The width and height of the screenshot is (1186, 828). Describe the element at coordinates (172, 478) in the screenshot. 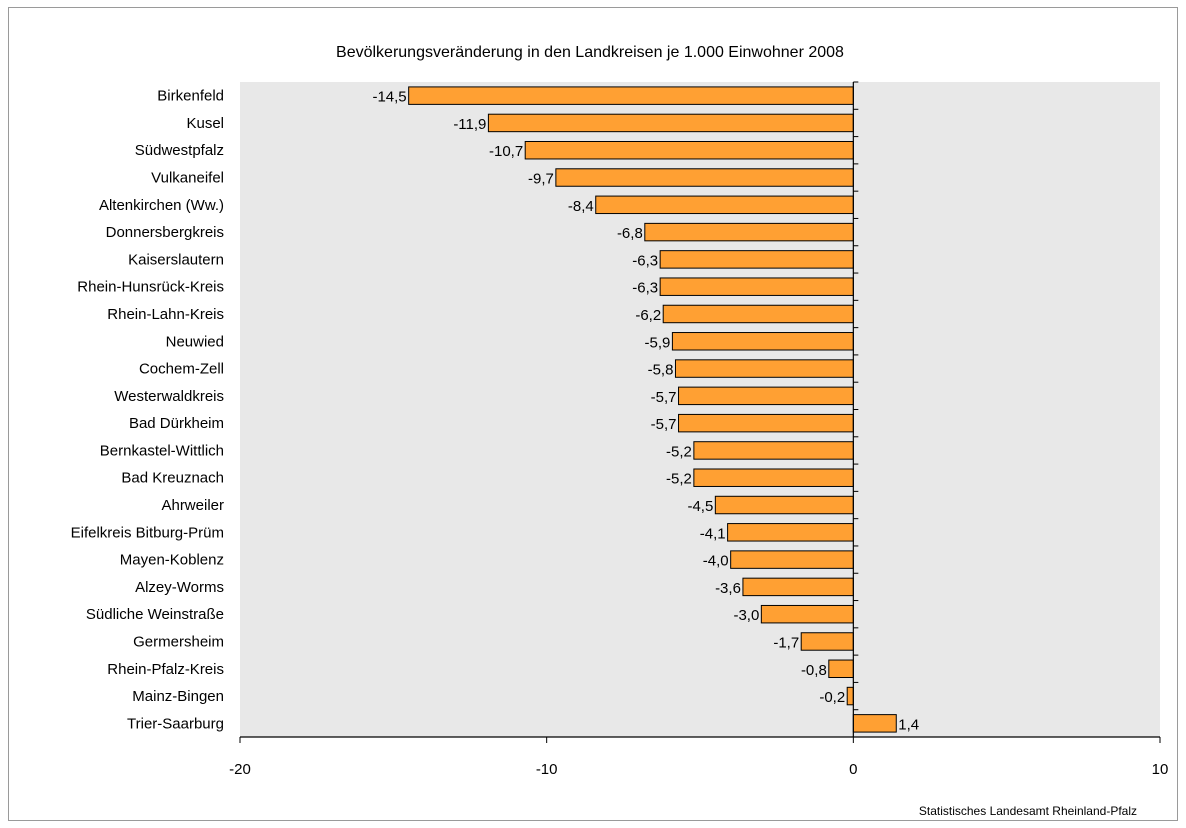

I see `category-label: Bad Kreuznach` at that location.